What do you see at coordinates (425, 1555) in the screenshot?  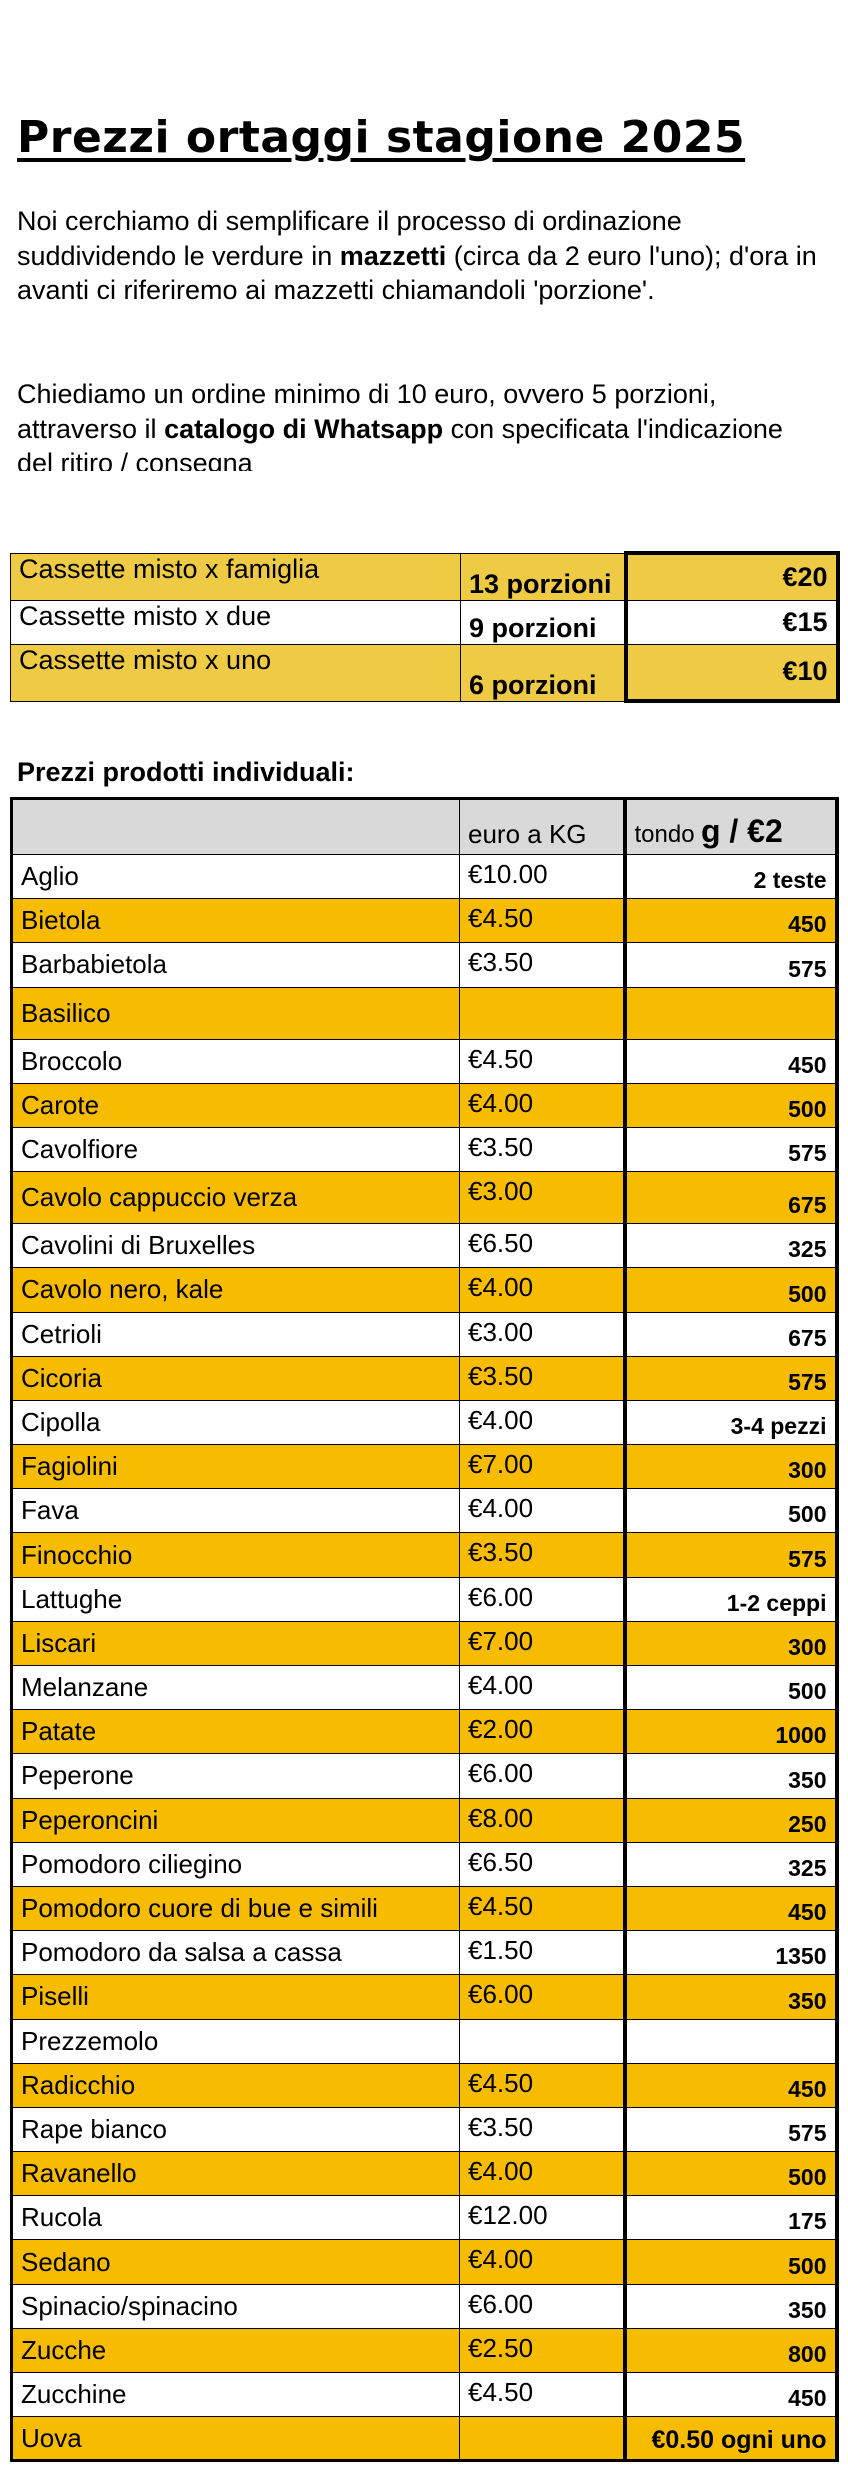 I see `product-row: Finocchio €3.50 575` at bounding box center [425, 1555].